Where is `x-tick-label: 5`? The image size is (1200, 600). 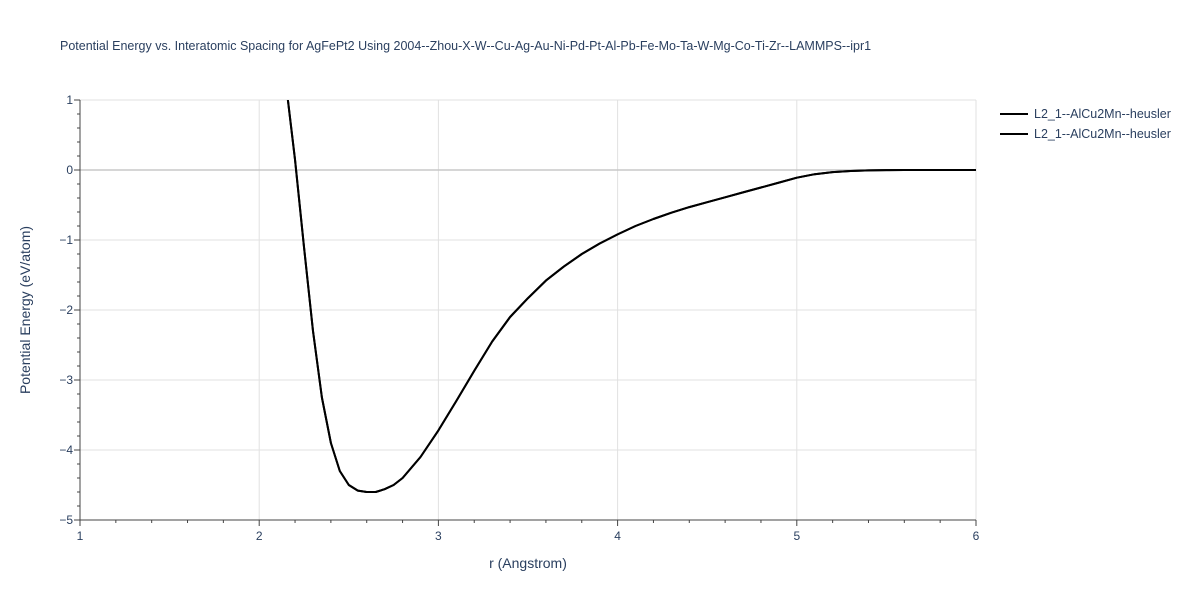 x-tick-label: 5 is located at coordinates (796, 536).